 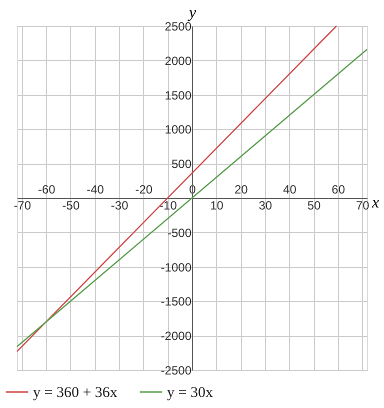 What do you see at coordinates (179, 233) in the screenshot?
I see `y-tick-label: -500` at bounding box center [179, 233].